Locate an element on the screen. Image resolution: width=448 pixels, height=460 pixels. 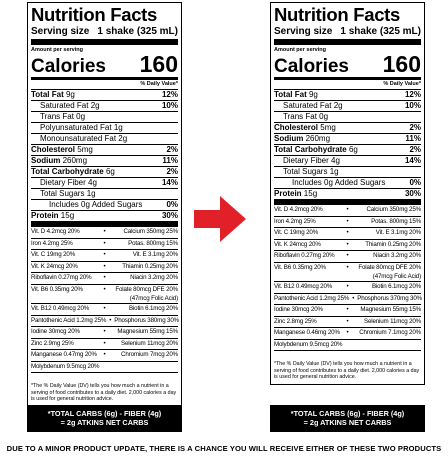
vitamin-right: Magnesium 55mg 15% is located at coordinates (147, 331).